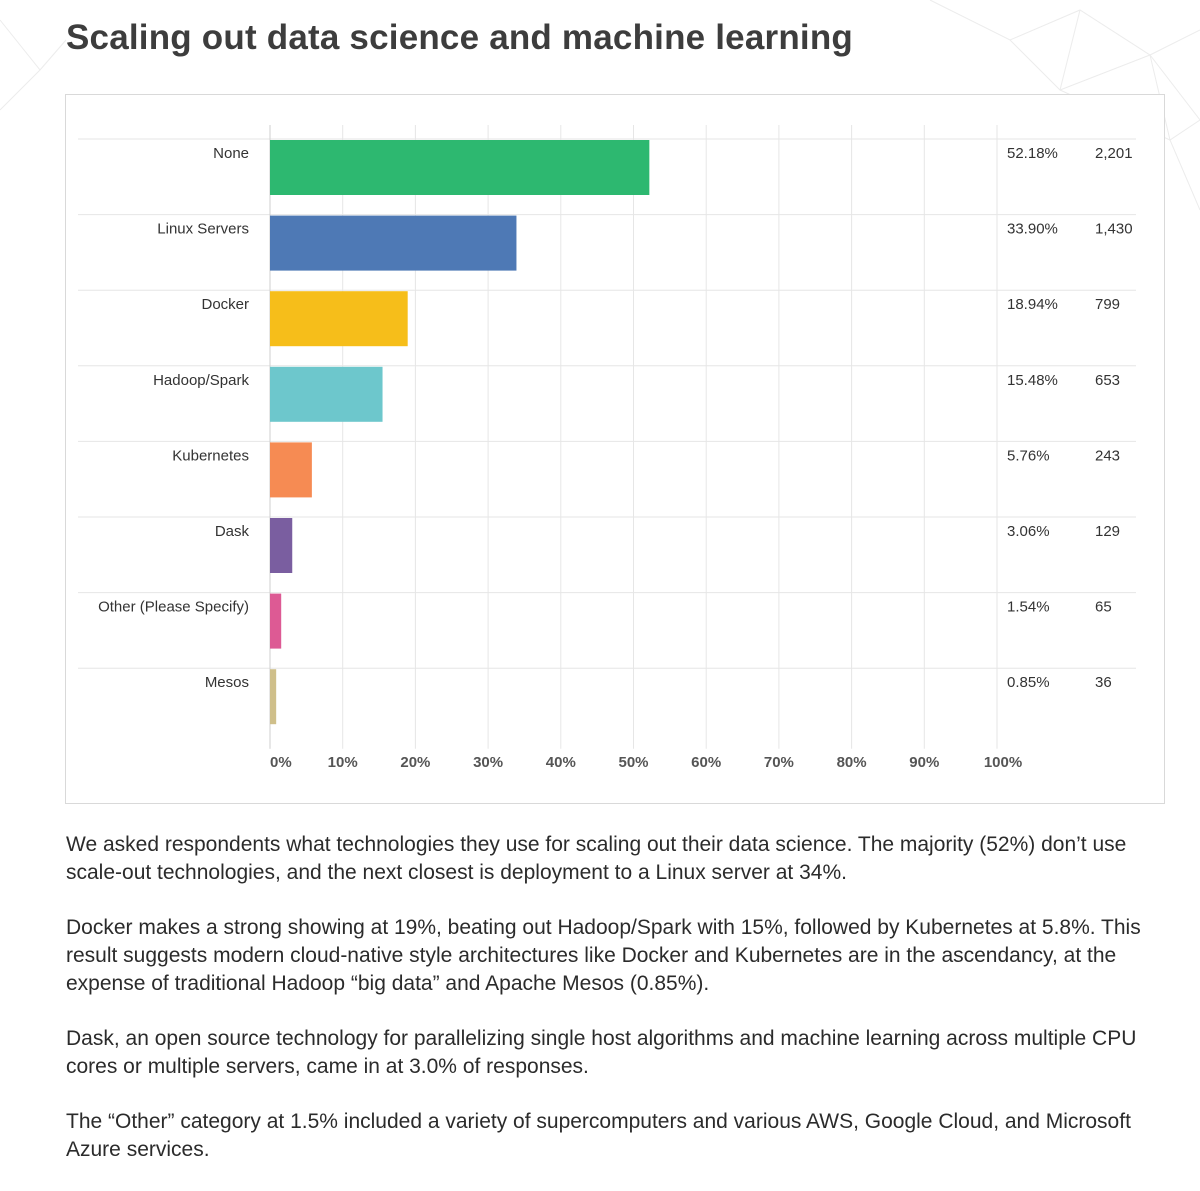  What do you see at coordinates (276, 621) in the screenshot?
I see `bar-other-please-specify-` at bounding box center [276, 621].